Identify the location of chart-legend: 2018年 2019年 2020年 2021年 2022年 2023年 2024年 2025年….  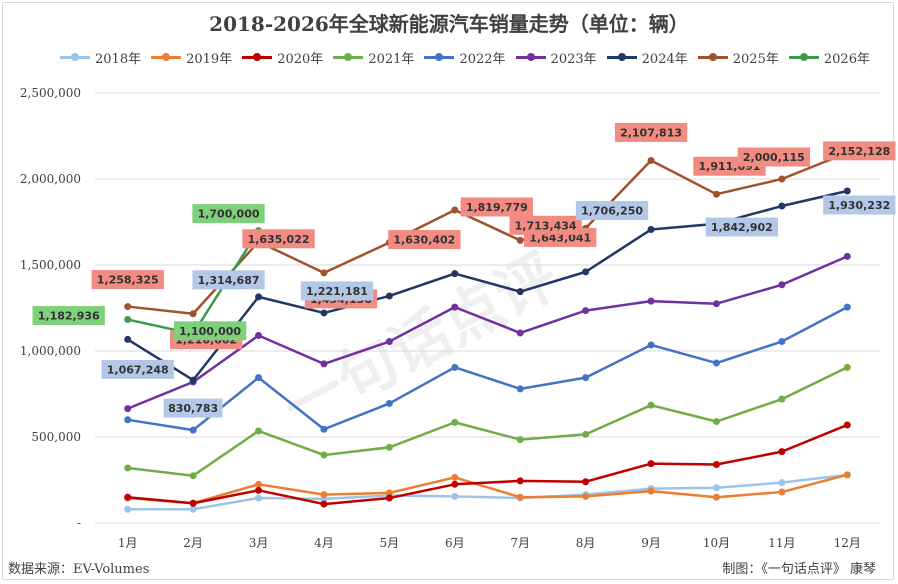
(470, 58).